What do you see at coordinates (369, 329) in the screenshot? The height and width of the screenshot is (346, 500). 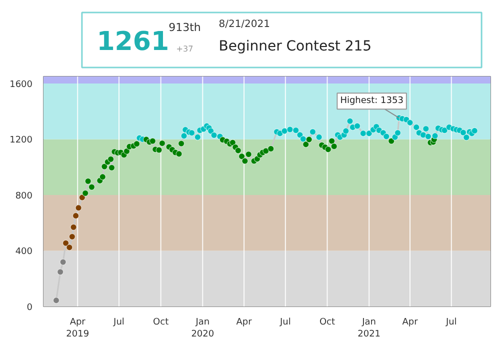 I see `x-tick-label: Jan 2021` at bounding box center [369, 329].